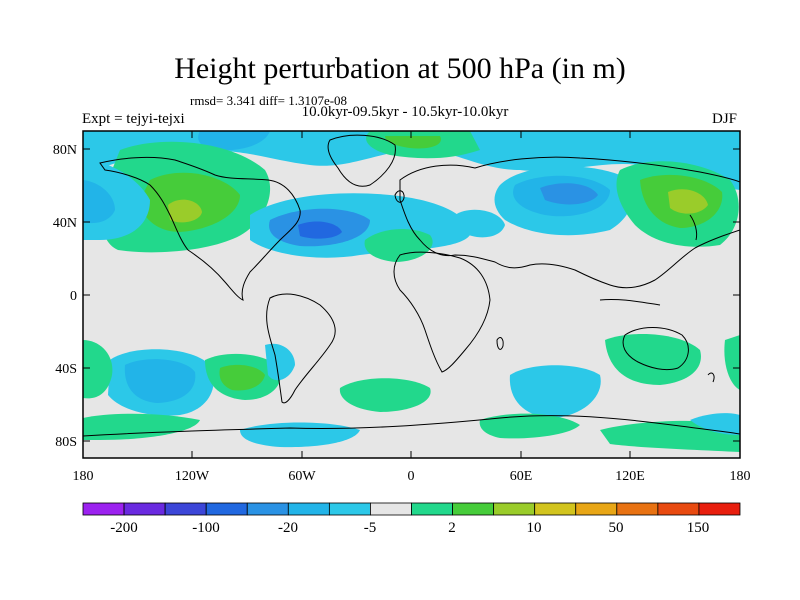  I want to click on coast-antarctica, so click(411, 436).